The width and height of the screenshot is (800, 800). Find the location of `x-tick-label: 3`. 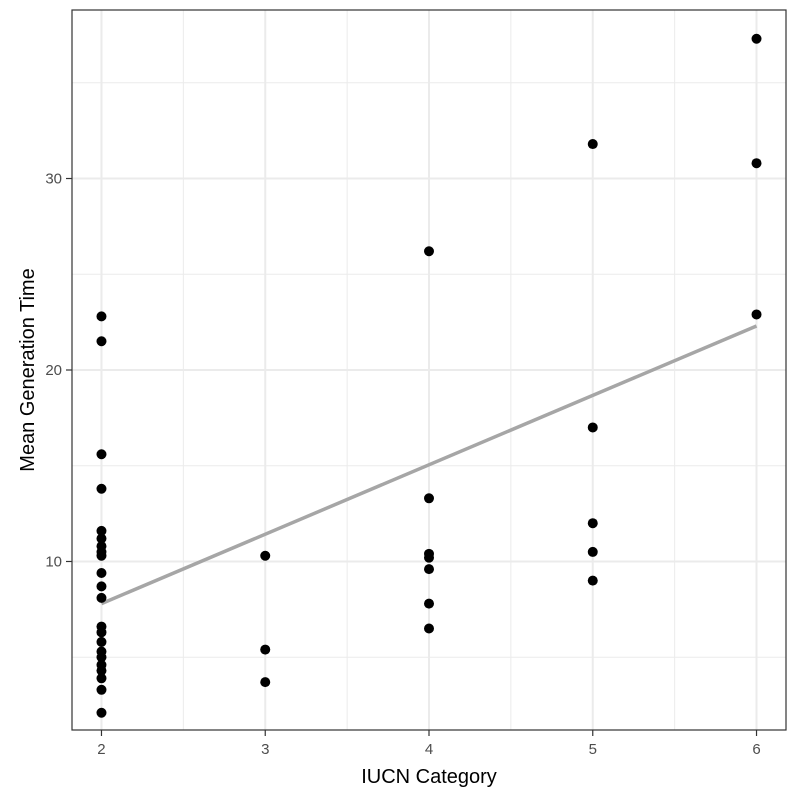

x-tick-label: 3 is located at coordinates (265, 749).